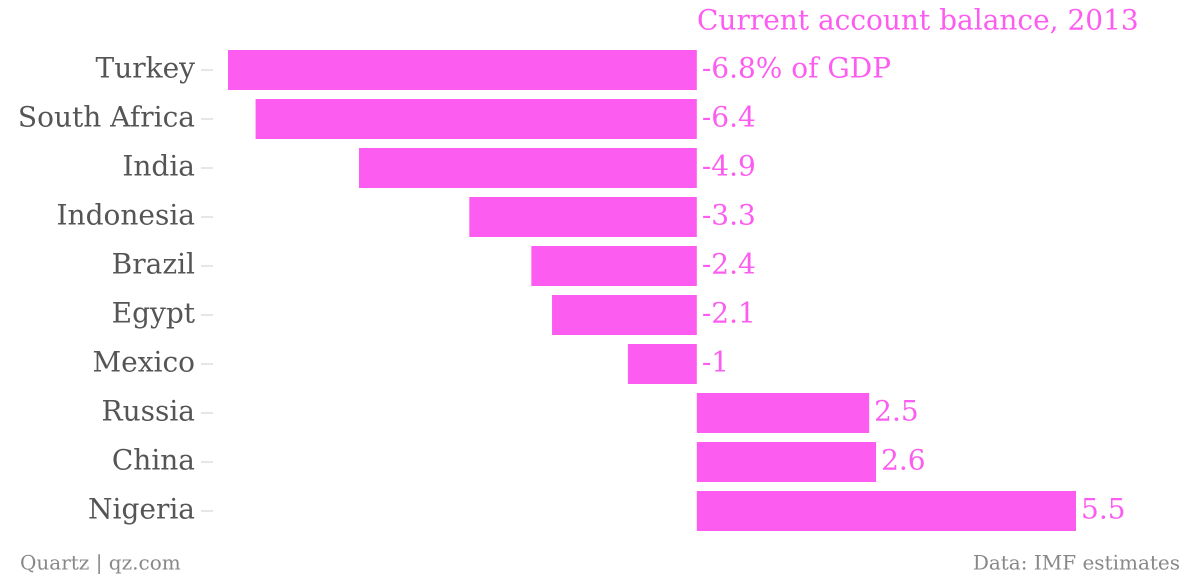 The image size is (1200, 580). Describe the element at coordinates (1076, 563) in the screenshot. I see `source: Data: IMF estimates` at that location.